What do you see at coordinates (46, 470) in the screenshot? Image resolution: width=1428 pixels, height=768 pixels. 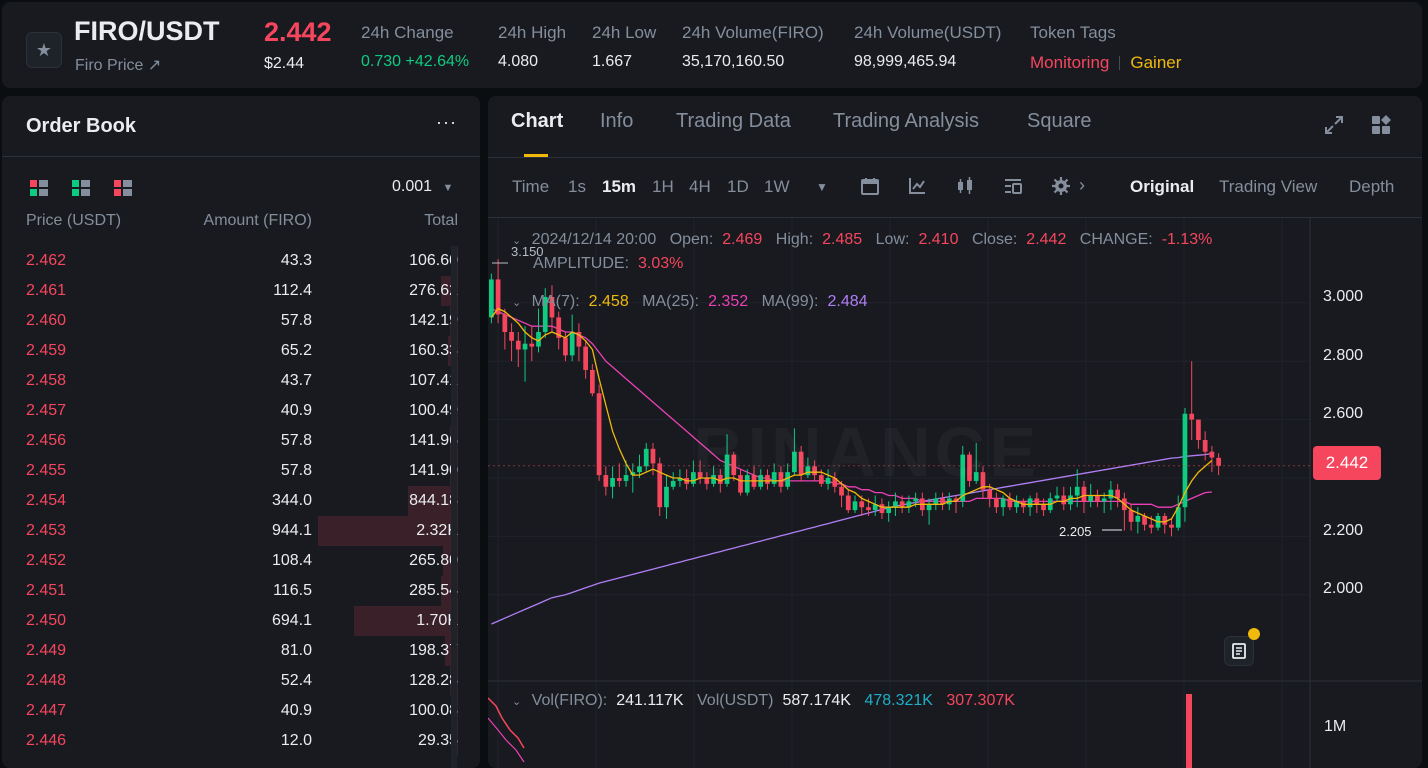 I see `ask-price: 2.455` at bounding box center [46, 470].